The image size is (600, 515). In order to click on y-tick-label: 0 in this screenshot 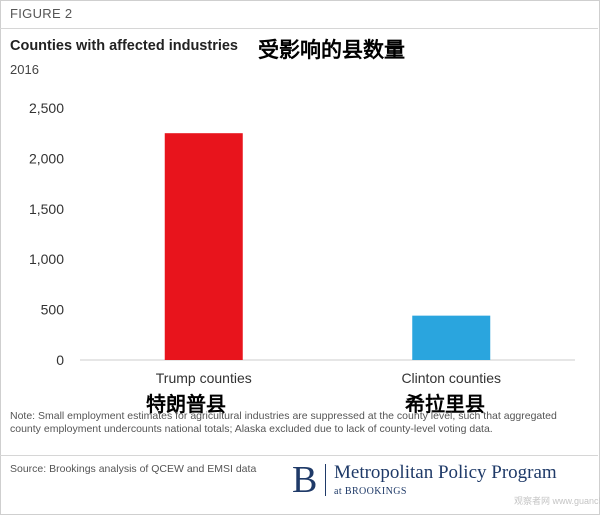, I will do `click(60, 360)`.